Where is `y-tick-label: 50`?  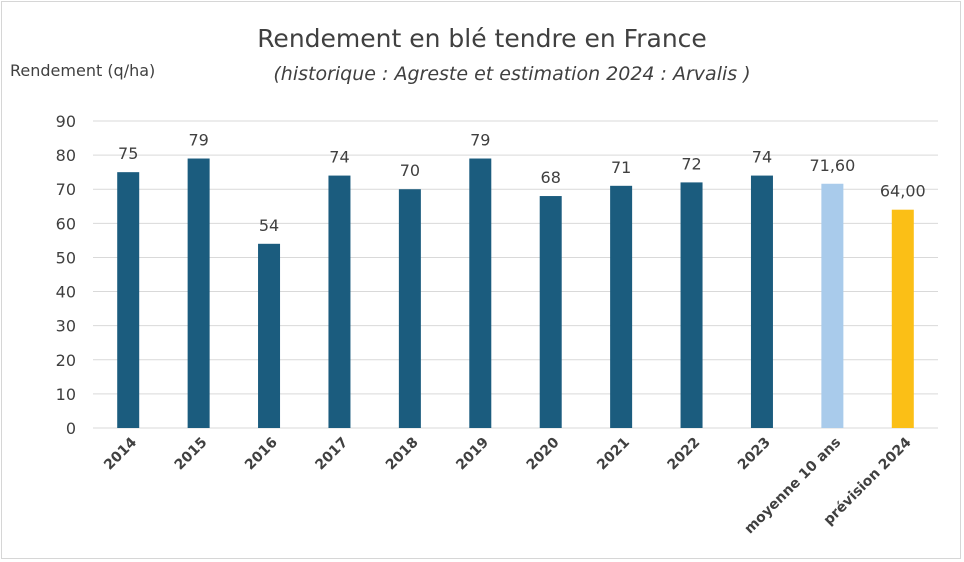 y-tick-label: 50 is located at coordinates (66, 257).